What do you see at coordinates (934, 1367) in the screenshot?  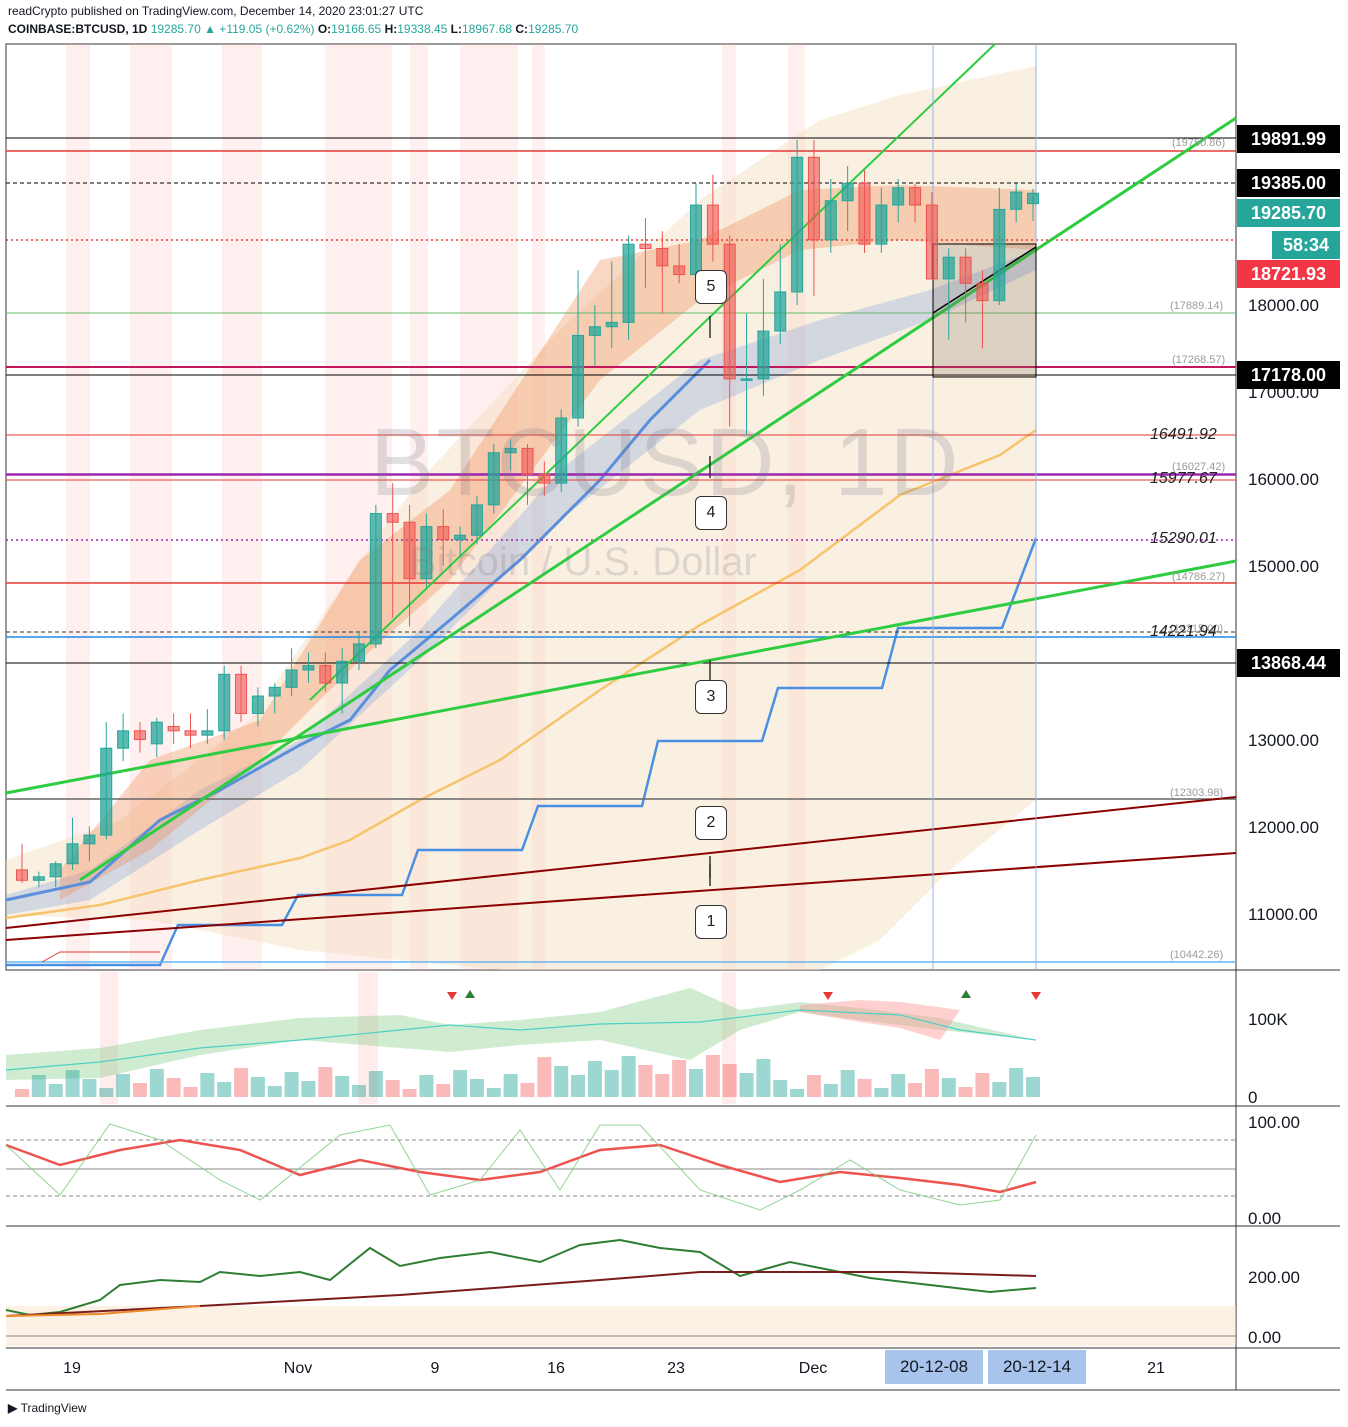 I see `x-date-box-start: 20-12-08` at bounding box center [934, 1367].